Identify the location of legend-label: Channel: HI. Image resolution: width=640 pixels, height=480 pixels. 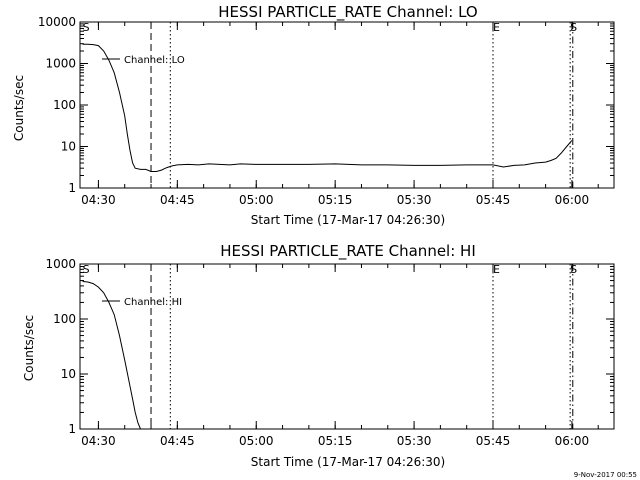
(153, 302).